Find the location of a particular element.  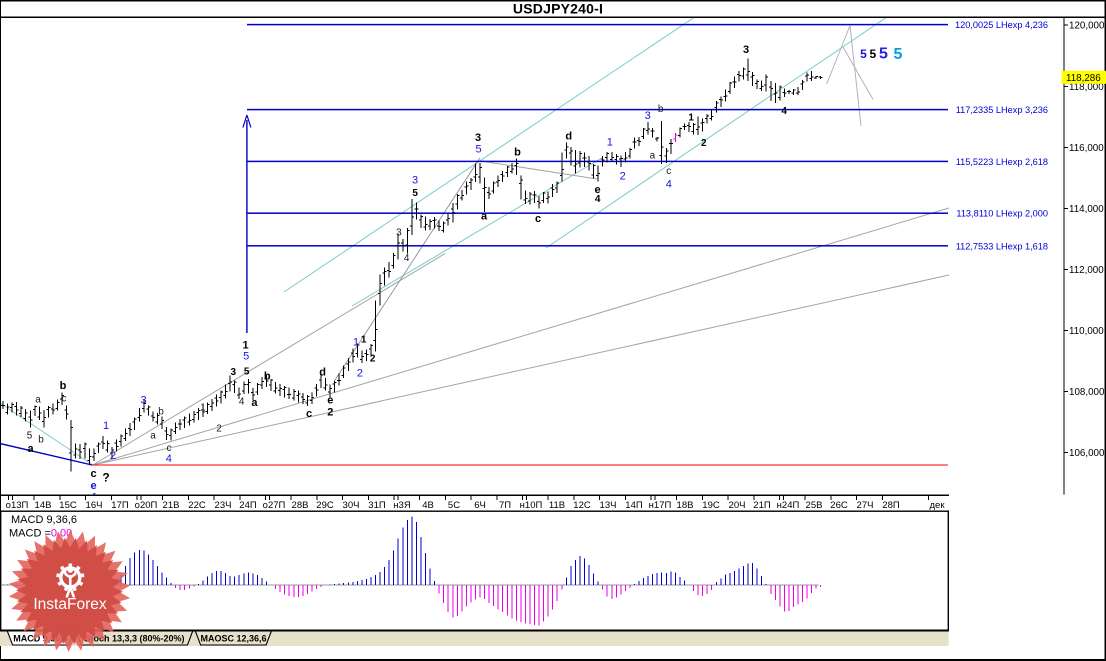

svg-text: 12С is located at coordinates (582, 505).